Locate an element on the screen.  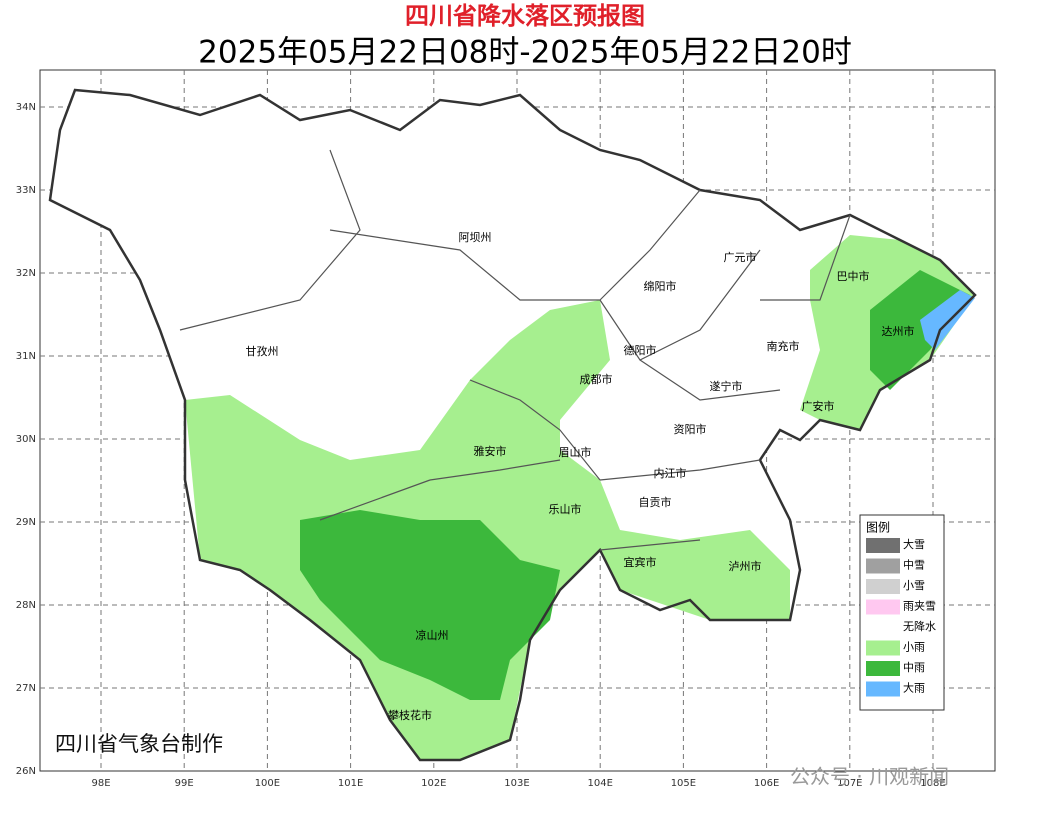
title: 四川省降水落区预报图 is located at coordinates (525, 16).